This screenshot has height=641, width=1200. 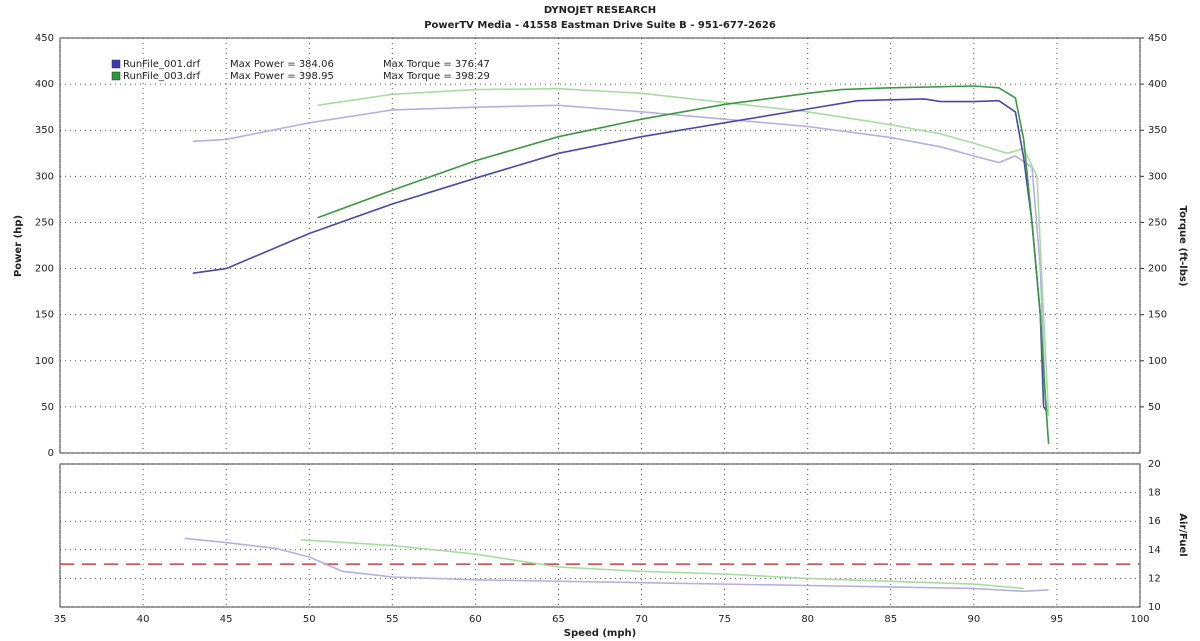 I want to click on y-axis-label: Power (hp), so click(x=18, y=246).